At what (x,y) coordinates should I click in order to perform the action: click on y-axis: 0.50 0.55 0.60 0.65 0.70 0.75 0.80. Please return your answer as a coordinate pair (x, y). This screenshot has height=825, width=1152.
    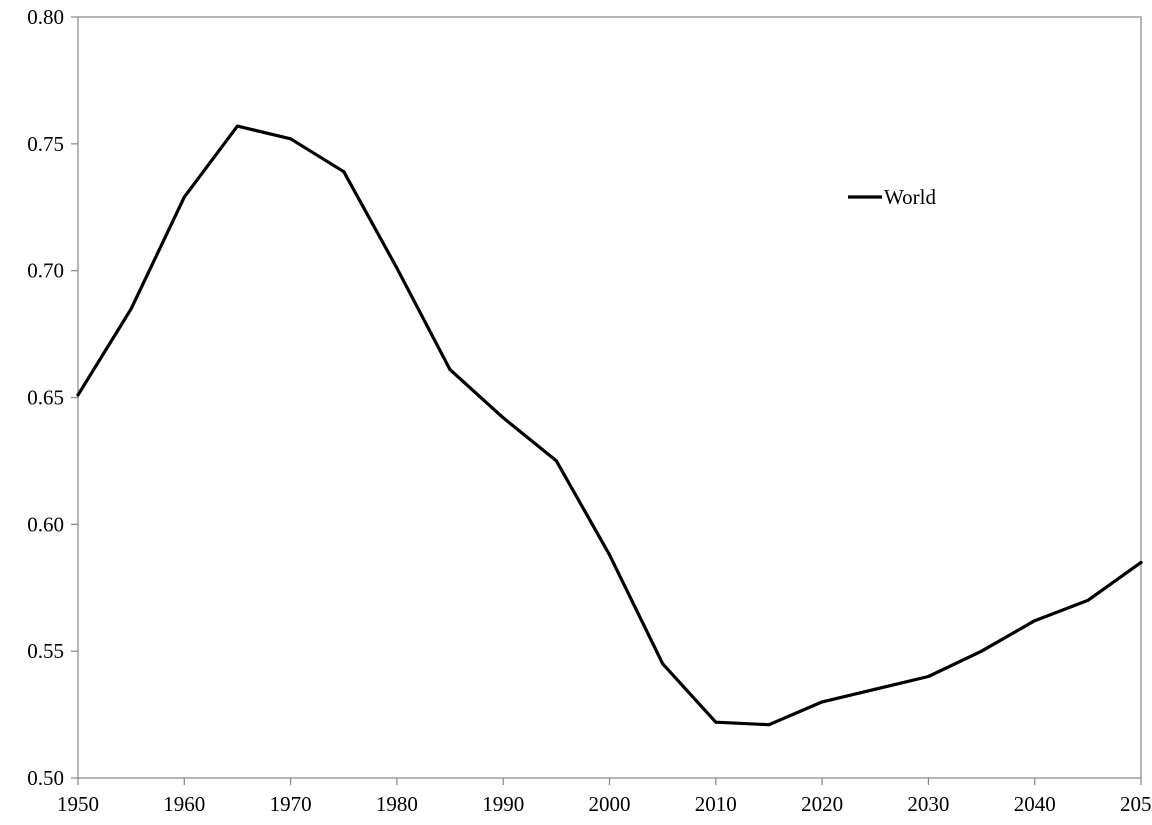
    Looking at the image, I should click on (52, 397).